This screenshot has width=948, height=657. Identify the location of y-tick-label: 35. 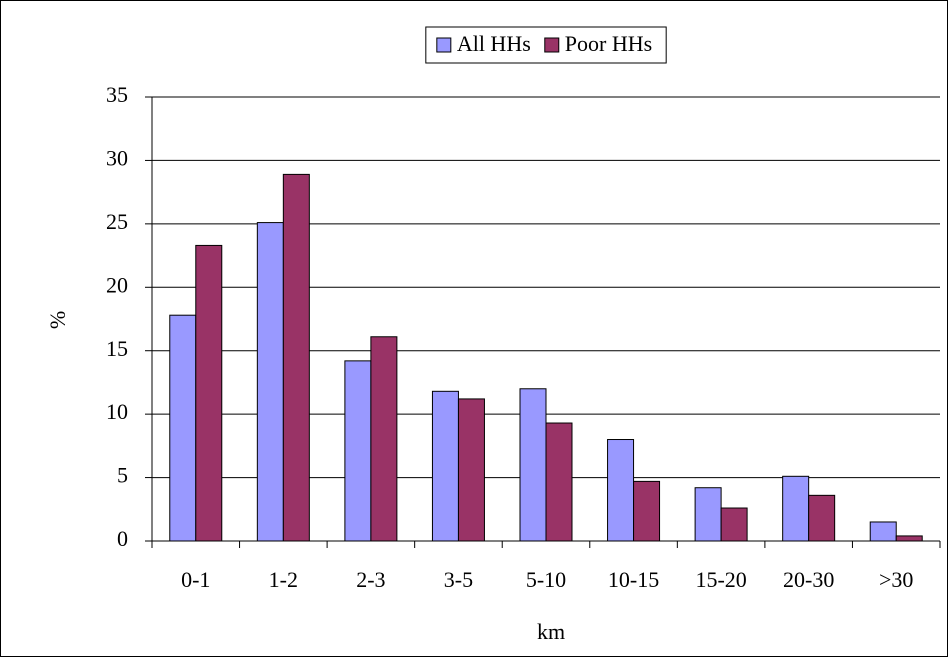
(117, 94).